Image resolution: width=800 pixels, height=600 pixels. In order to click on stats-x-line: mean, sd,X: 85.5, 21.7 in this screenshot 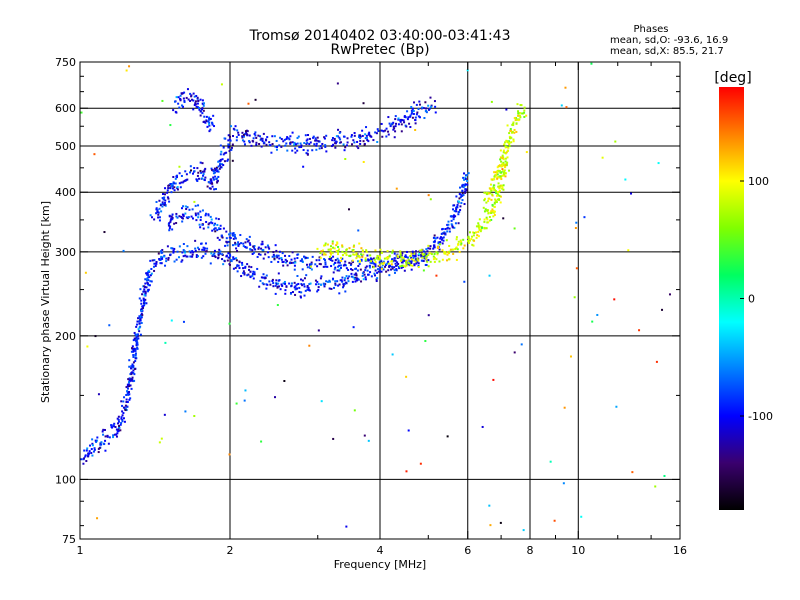, I will do `click(667, 51)`.